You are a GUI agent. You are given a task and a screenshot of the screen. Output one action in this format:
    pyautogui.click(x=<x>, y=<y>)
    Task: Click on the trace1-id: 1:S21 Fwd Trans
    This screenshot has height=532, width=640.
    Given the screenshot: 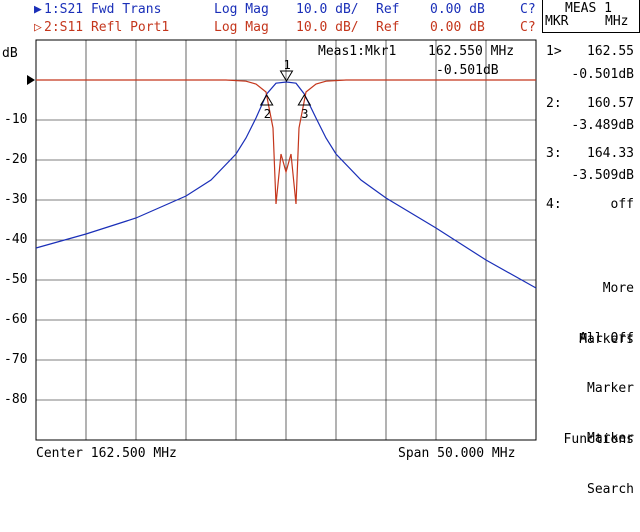 What is the action you would take?
    pyautogui.click(x=103, y=9)
    